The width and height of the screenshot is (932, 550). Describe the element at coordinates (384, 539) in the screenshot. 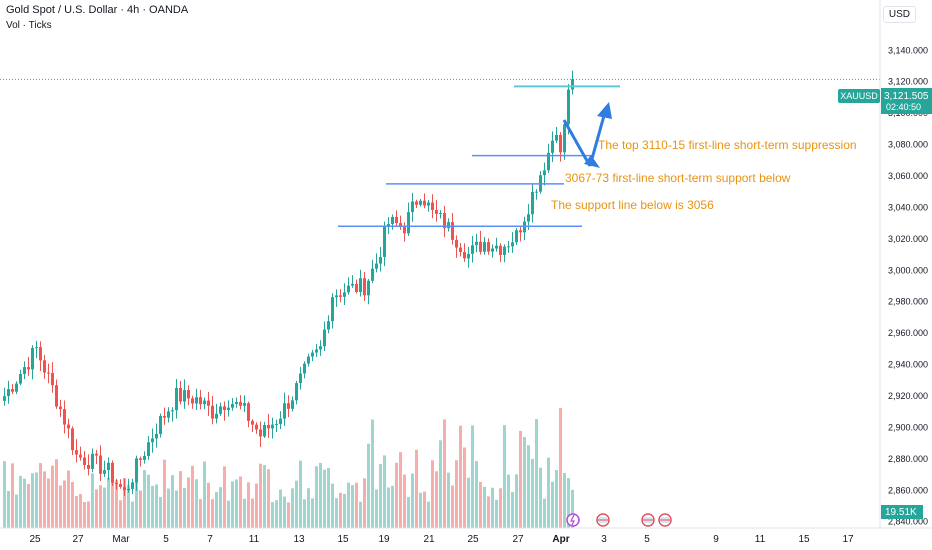

I see `time-tick-label: 19` at that location.